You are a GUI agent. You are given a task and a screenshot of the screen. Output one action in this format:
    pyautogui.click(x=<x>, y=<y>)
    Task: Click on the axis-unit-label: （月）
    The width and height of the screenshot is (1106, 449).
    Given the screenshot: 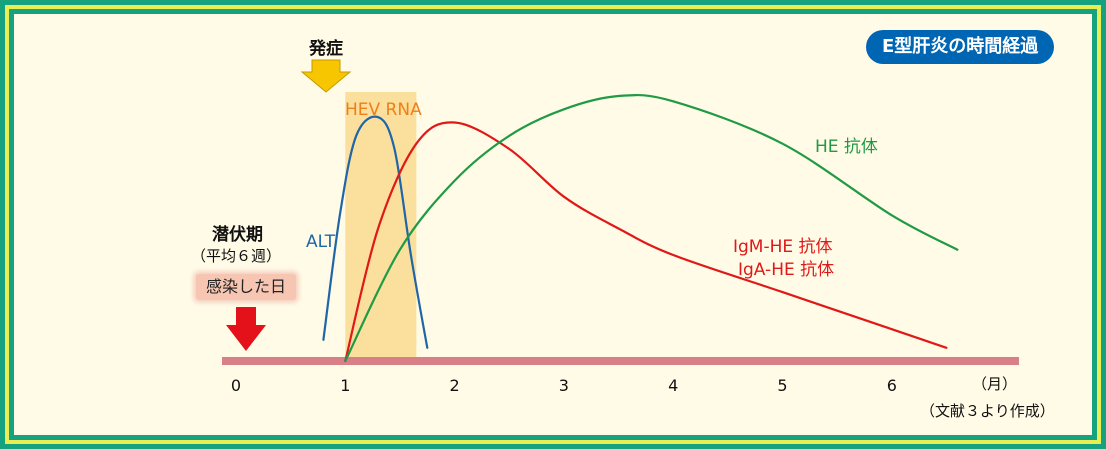 What is the action you would take?
    pyautogui.click(x=995, y=384)
    